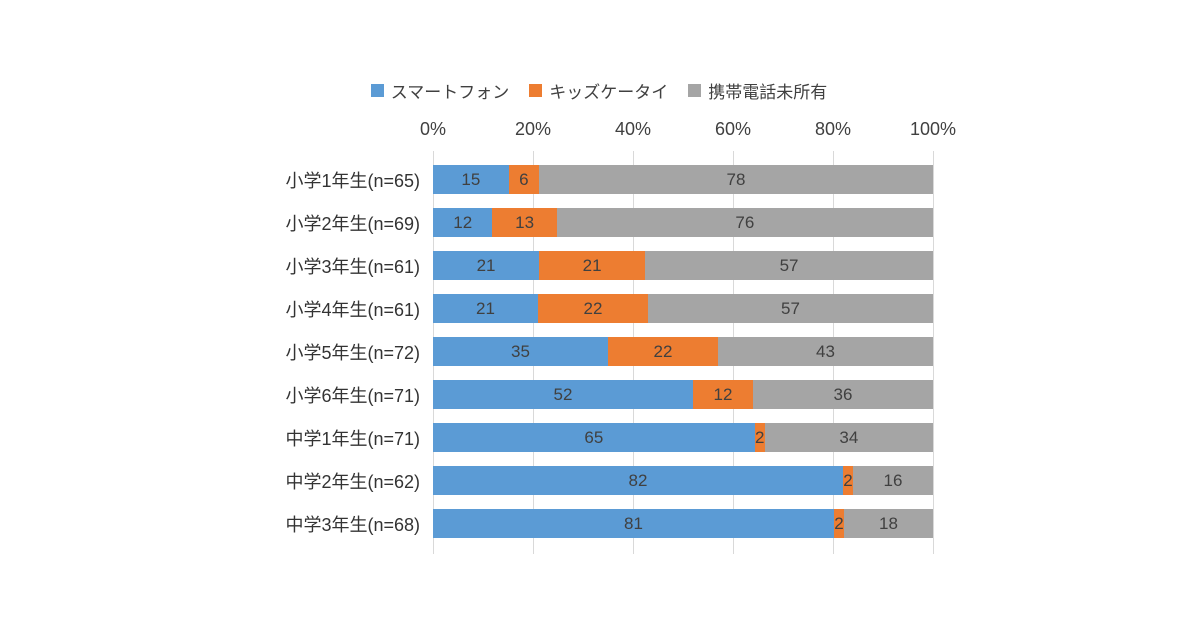  I want to click on segment-value-label: 6, so click(524, 179).